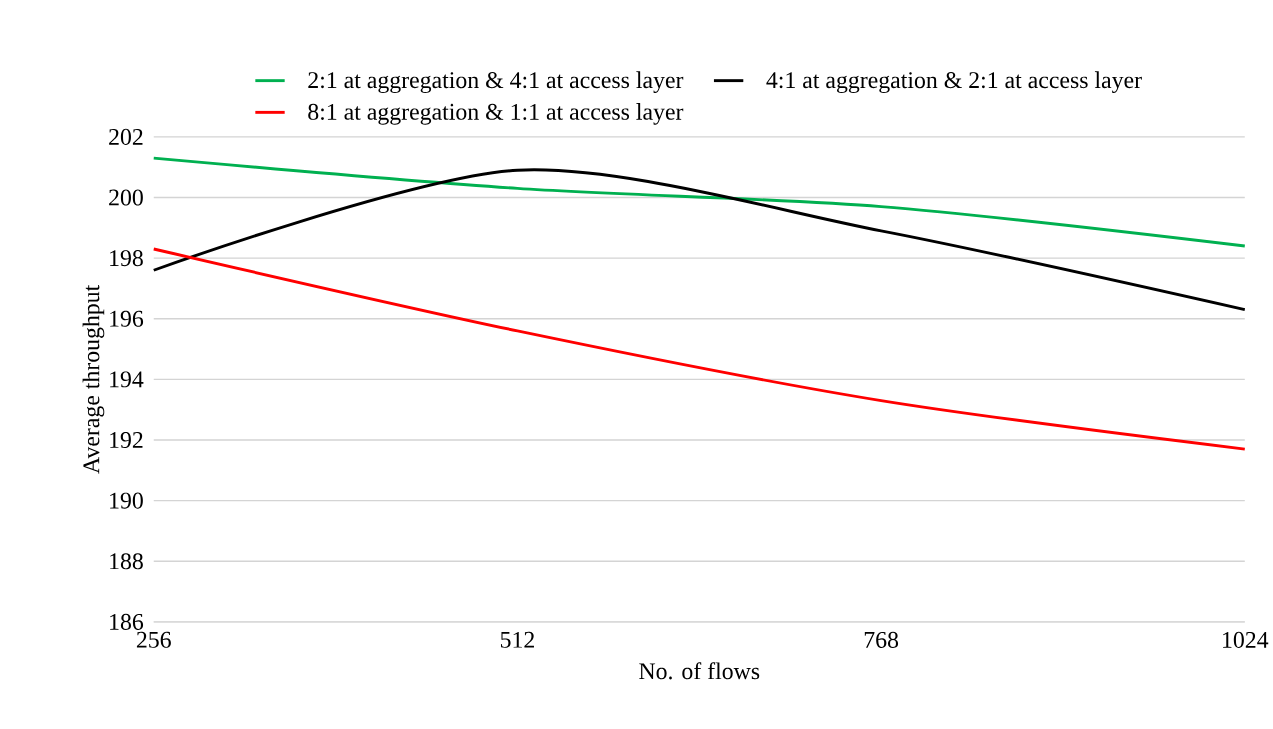 The image size is (1273, 729). I want to click on y-tick-label: 202, so click(126, 136).